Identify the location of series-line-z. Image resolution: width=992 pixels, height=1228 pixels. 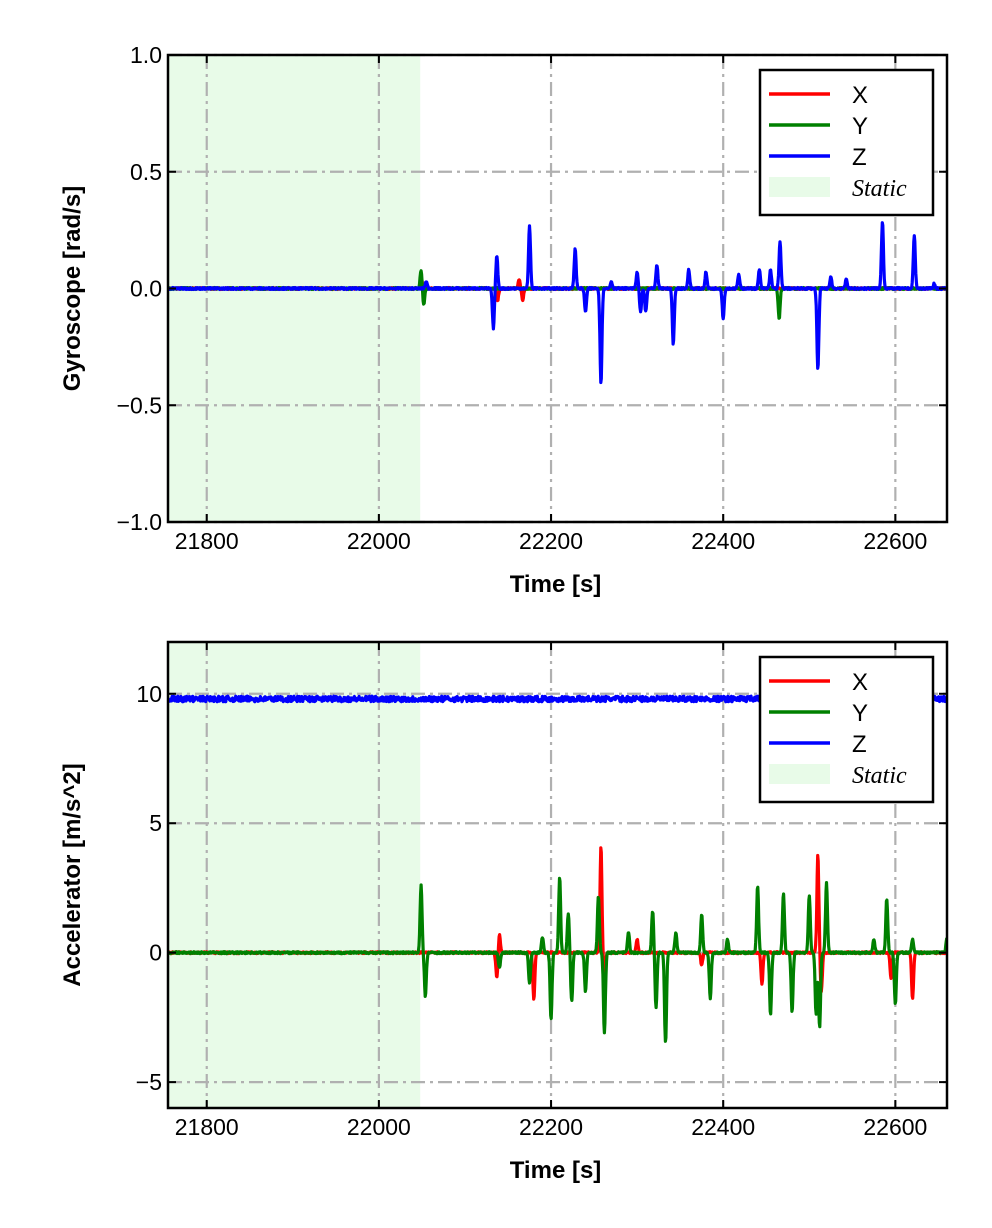
(557, 303).